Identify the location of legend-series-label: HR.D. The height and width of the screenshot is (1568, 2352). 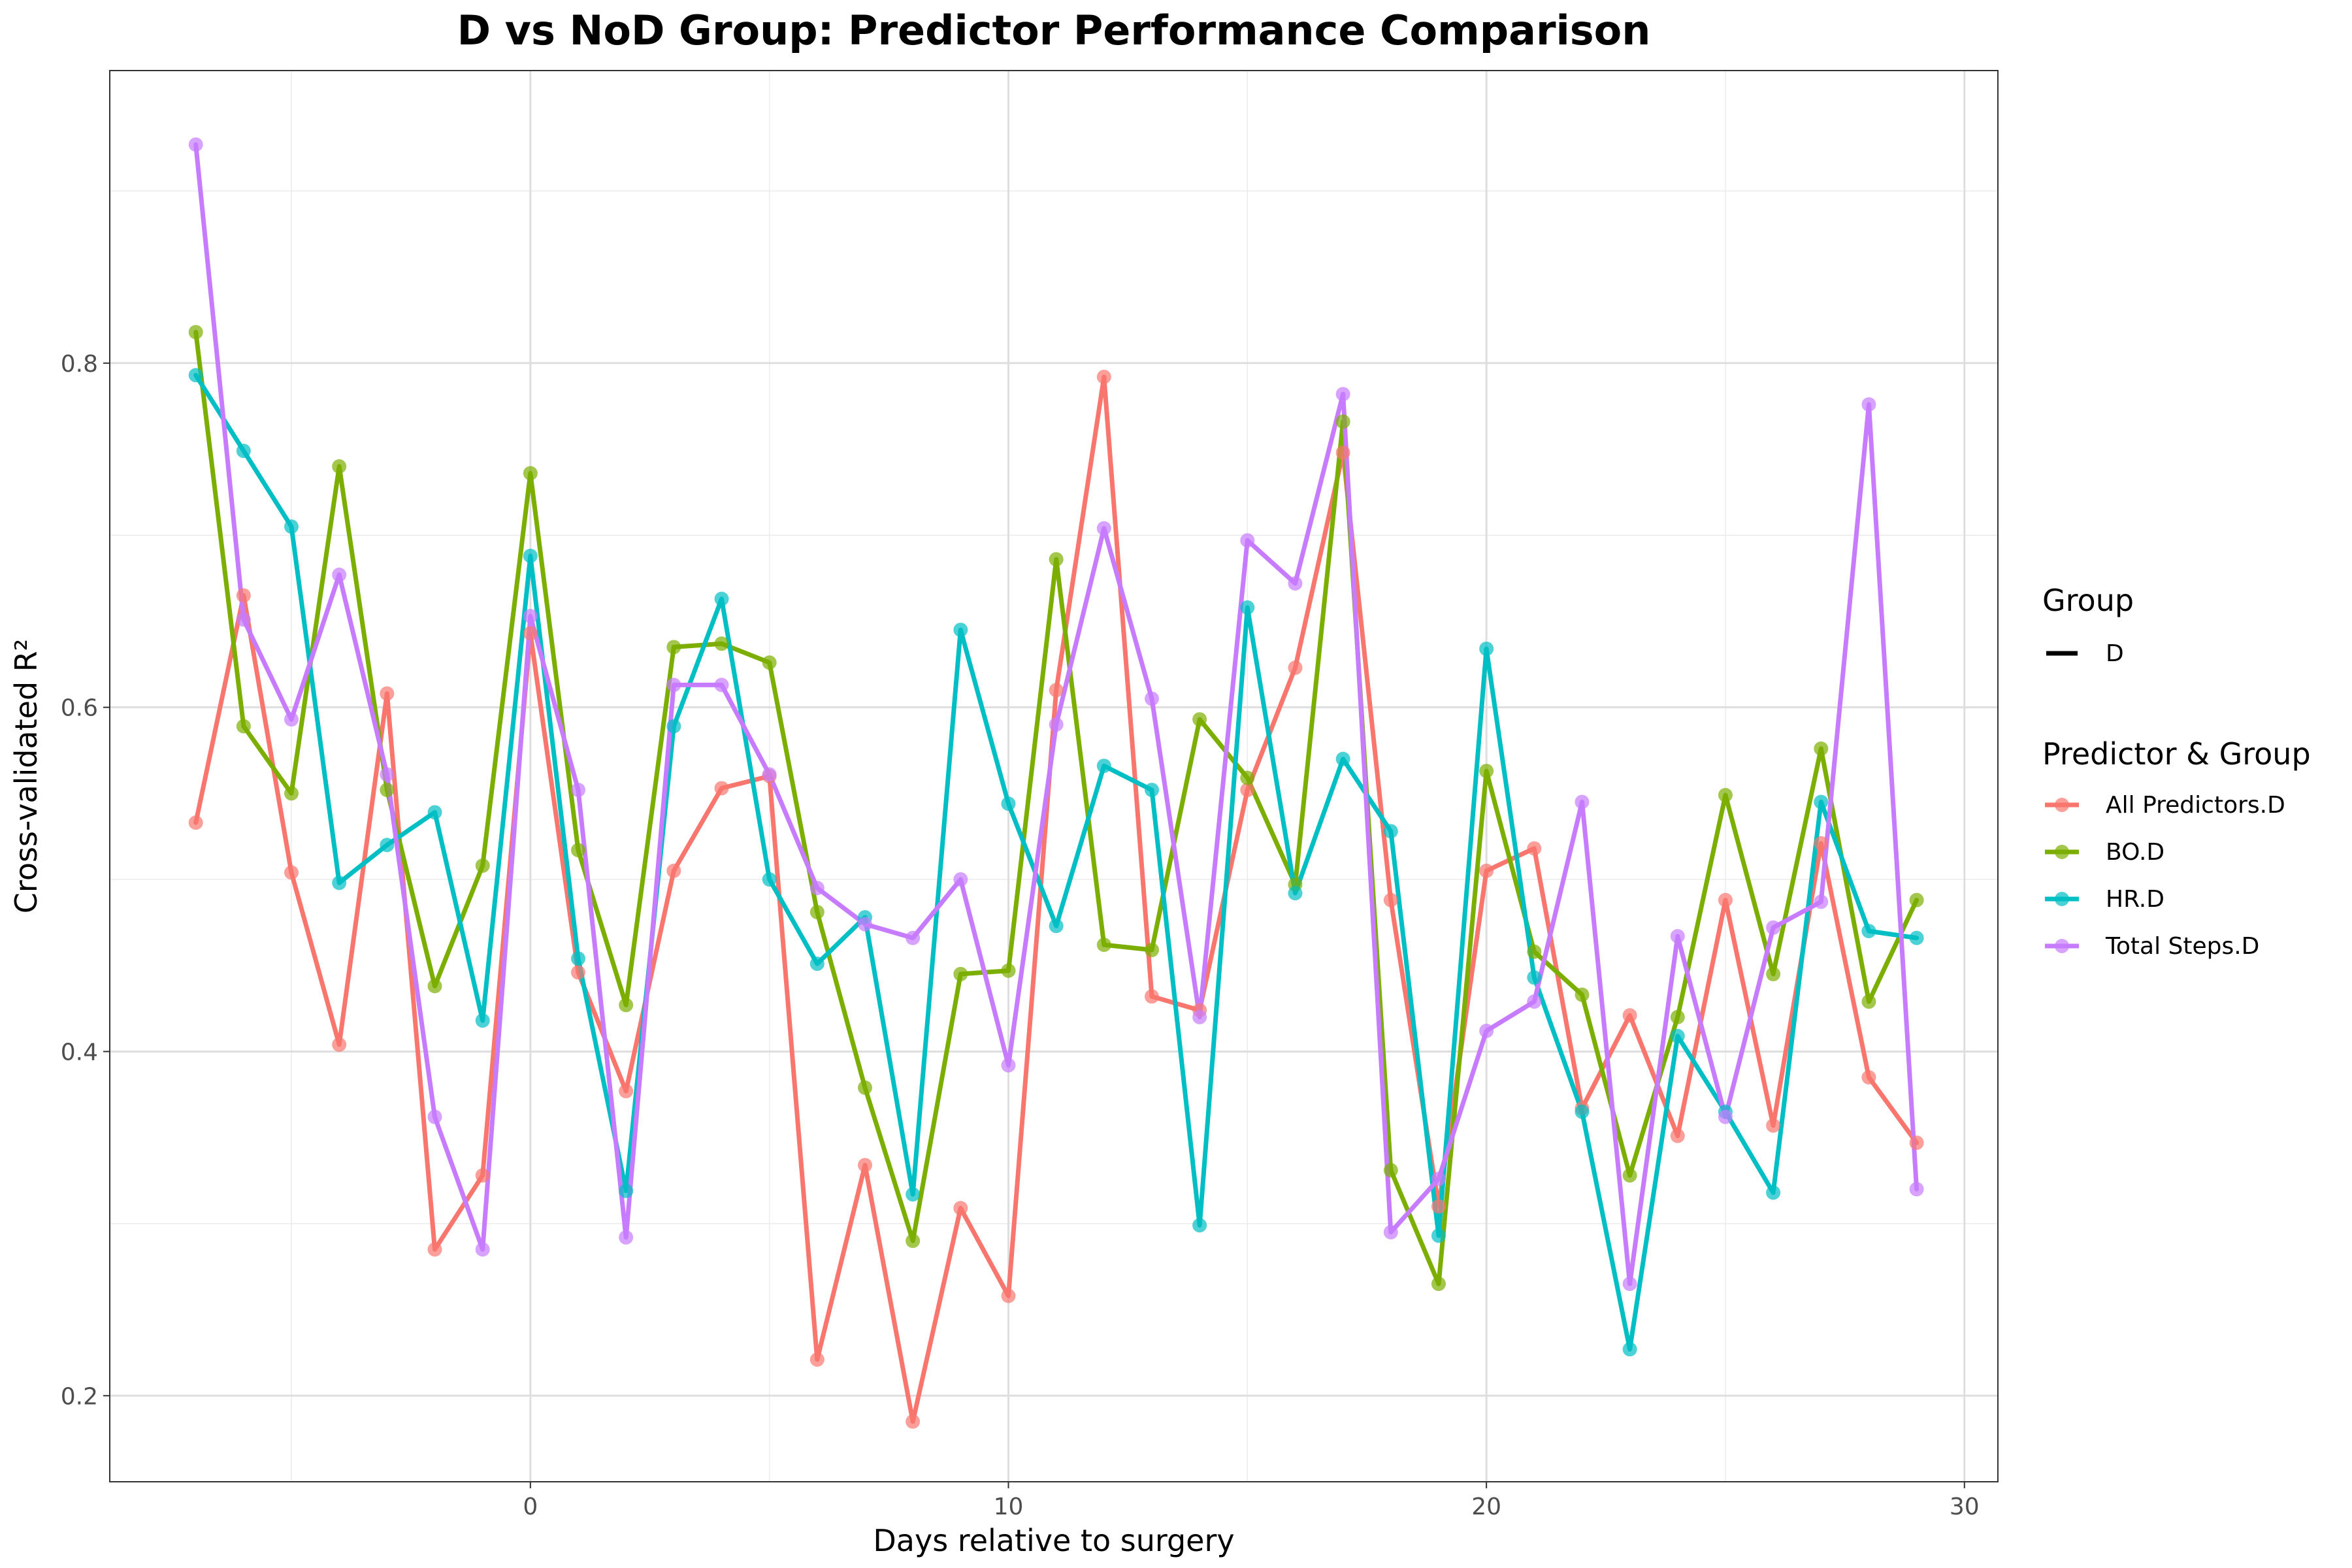
(2135, 899).